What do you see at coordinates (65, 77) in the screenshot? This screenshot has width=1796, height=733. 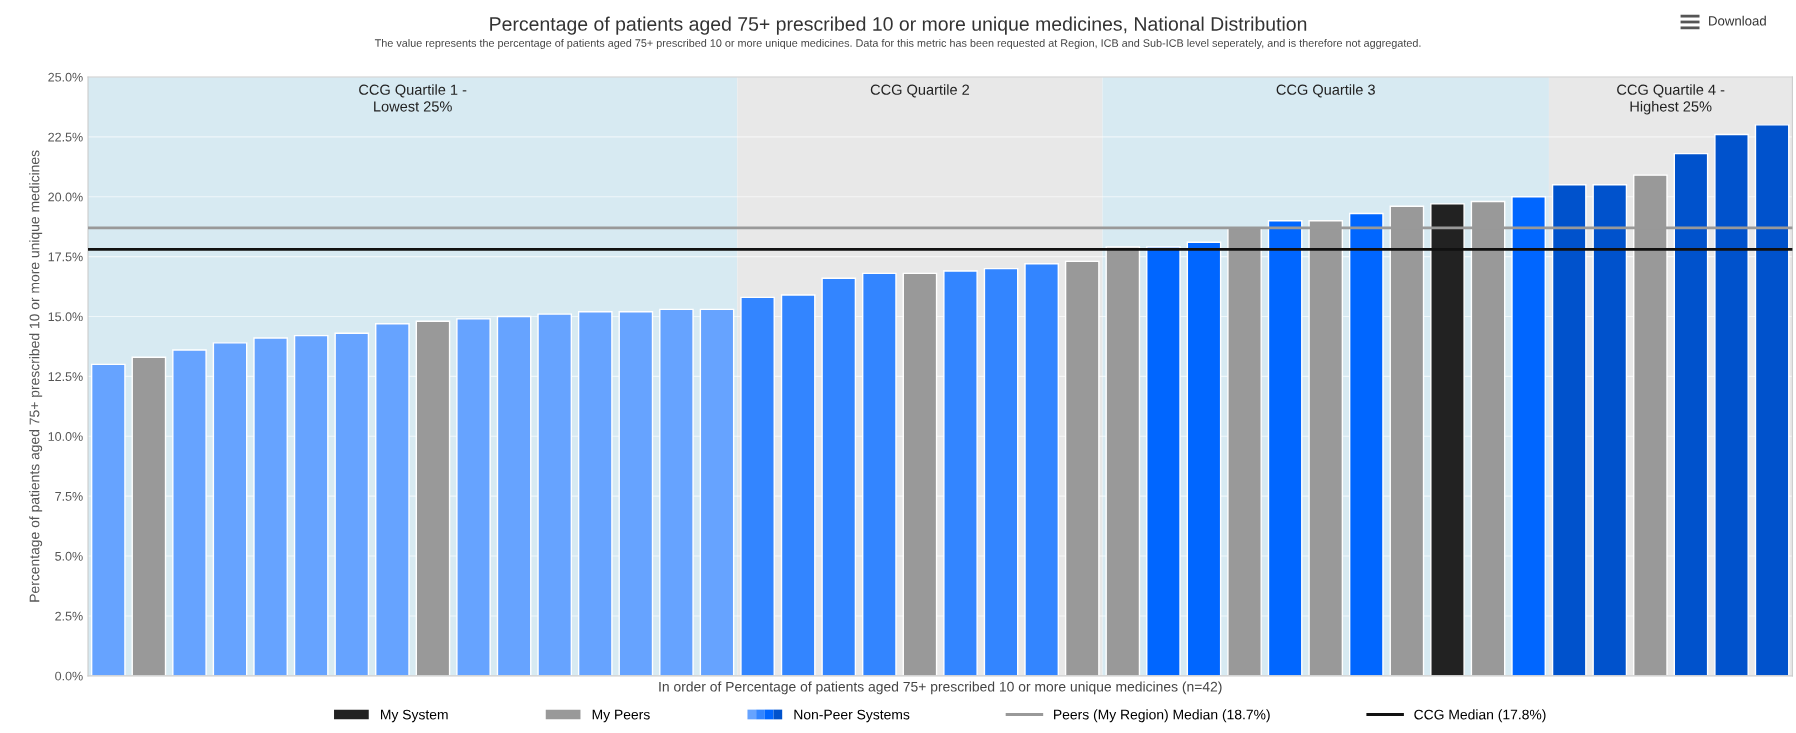 I see `y-tick-label: 25.0%` at bounding box center [65, 77].